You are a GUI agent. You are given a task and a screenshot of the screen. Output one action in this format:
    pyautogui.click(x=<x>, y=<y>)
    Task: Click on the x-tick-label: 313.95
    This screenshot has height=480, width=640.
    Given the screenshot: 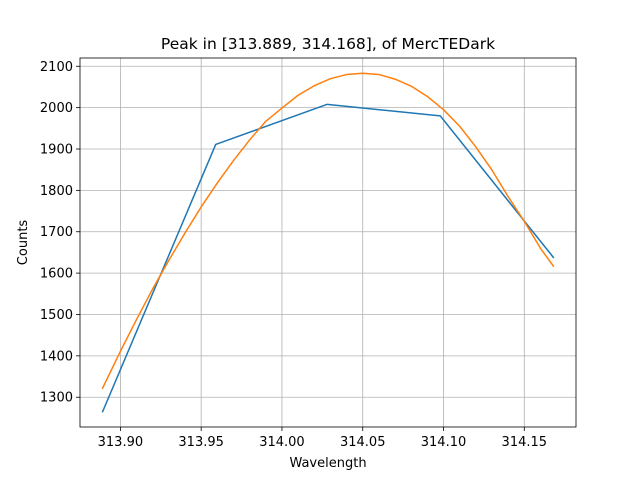 What is the action you would take?
    pyautogui.click(x=201, y=442)
    